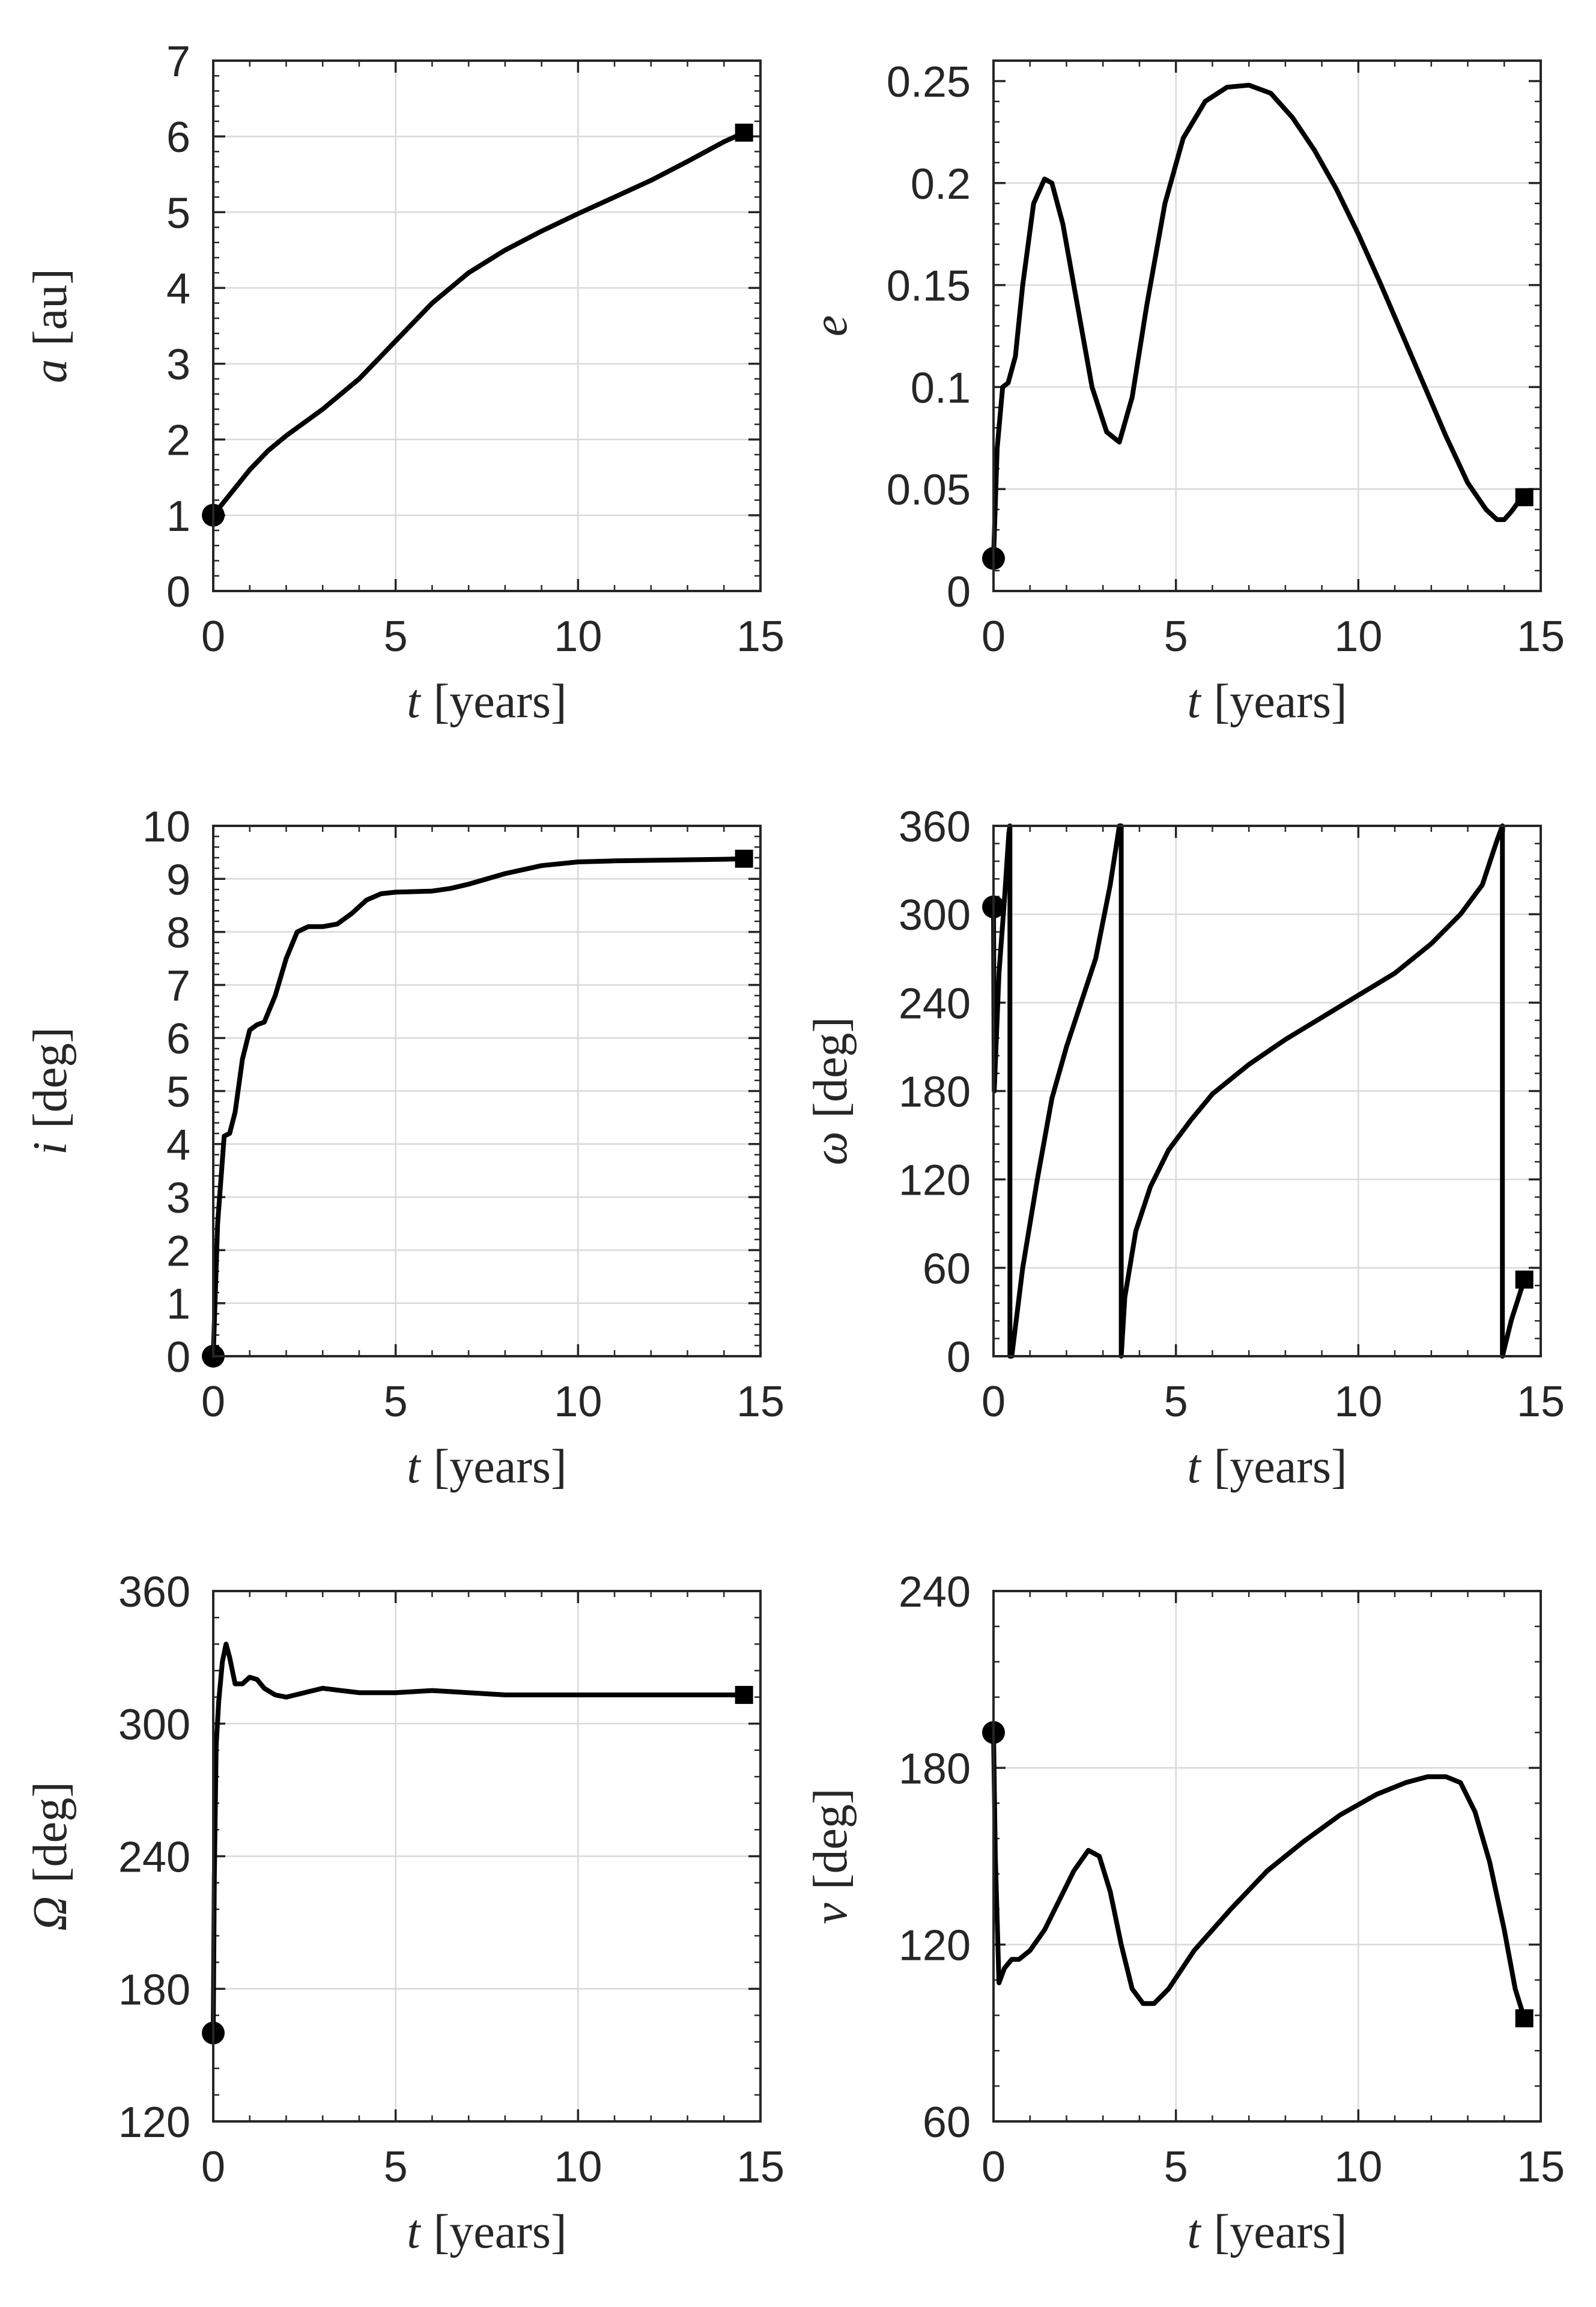 The height and width of the screenshot is (2307, 1596). What do you see at coordinates (935, 1093) in the screenshot?
I see `y-tick-label: 180` at bounding box center [935, 1093].